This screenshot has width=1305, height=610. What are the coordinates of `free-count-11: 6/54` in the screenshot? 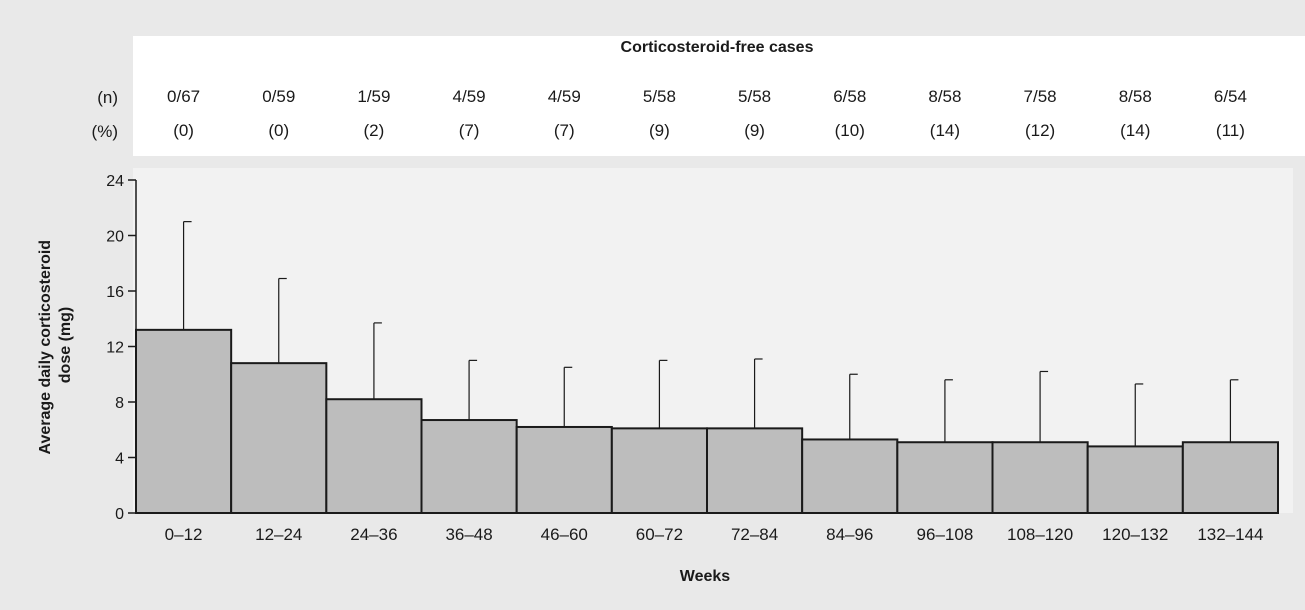 It's located at (1230, 96).